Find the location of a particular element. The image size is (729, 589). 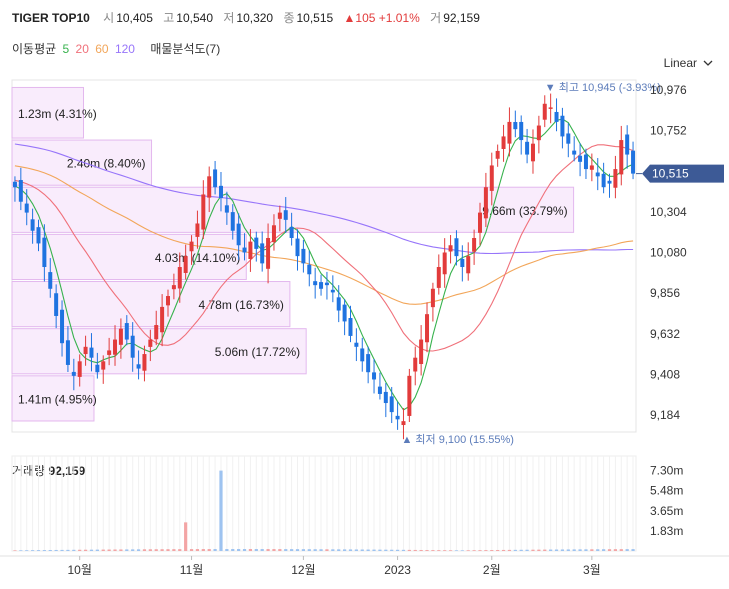

y-axis-tick: 10,304 is located at coordinates (668, 212).